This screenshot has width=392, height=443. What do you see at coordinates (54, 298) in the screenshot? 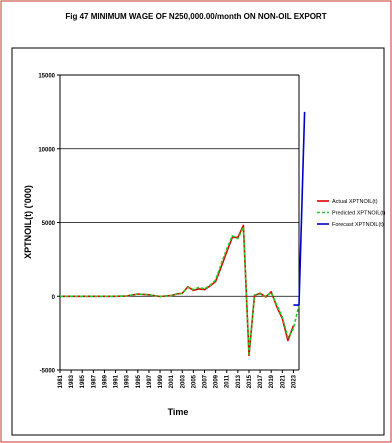
I see `y-tick-label: 0` at bounding box center [54, 298].